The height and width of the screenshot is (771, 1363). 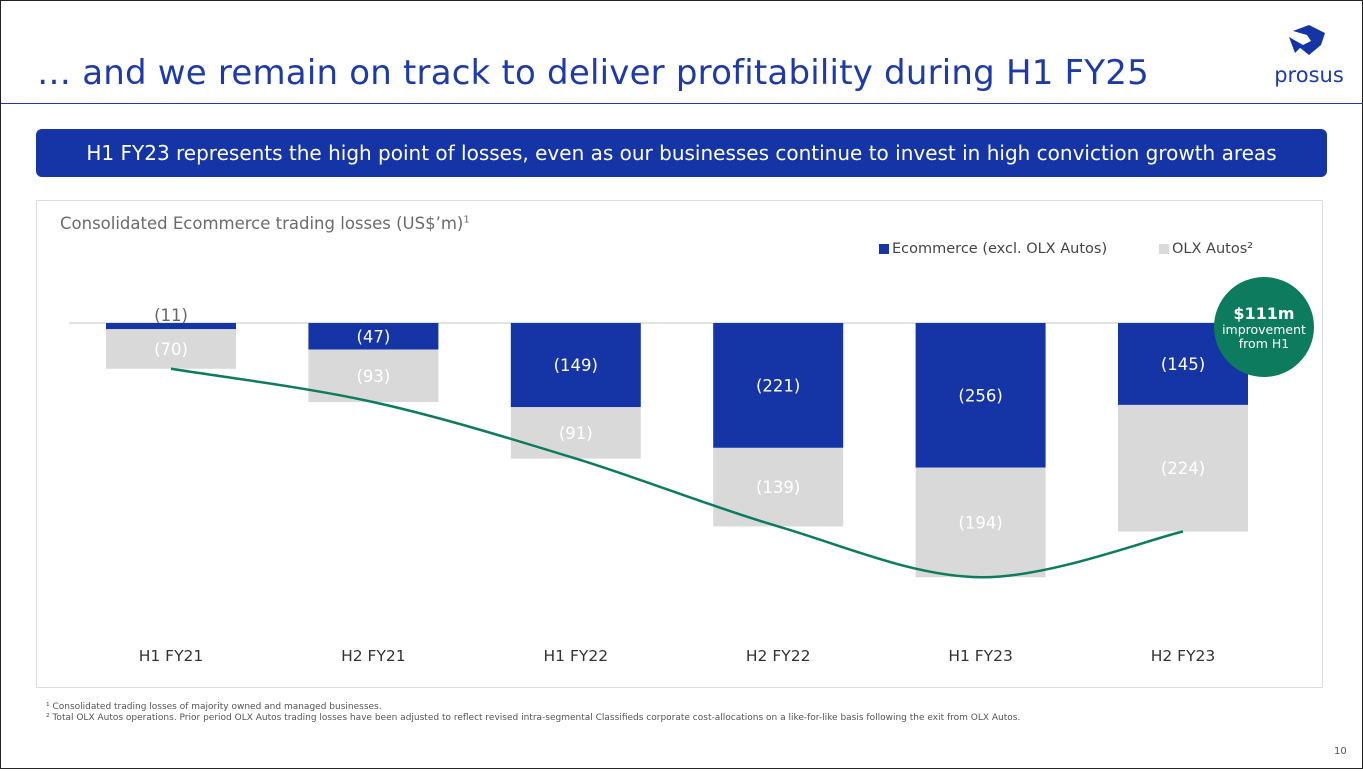 I want to click on category-label: H2 FY21, so click(x=373, y=656).